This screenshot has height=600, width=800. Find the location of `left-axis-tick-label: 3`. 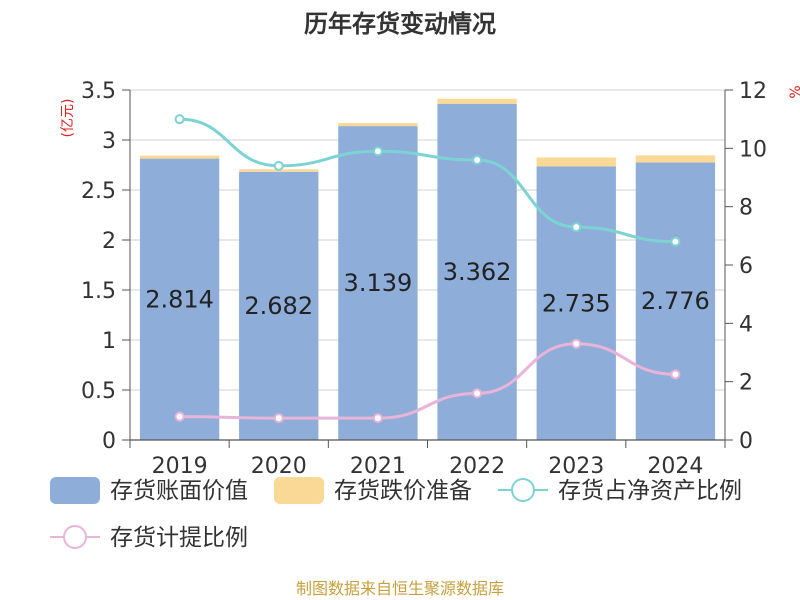

left-axis-tick-label: 3 is located at coordinates (109, 141).